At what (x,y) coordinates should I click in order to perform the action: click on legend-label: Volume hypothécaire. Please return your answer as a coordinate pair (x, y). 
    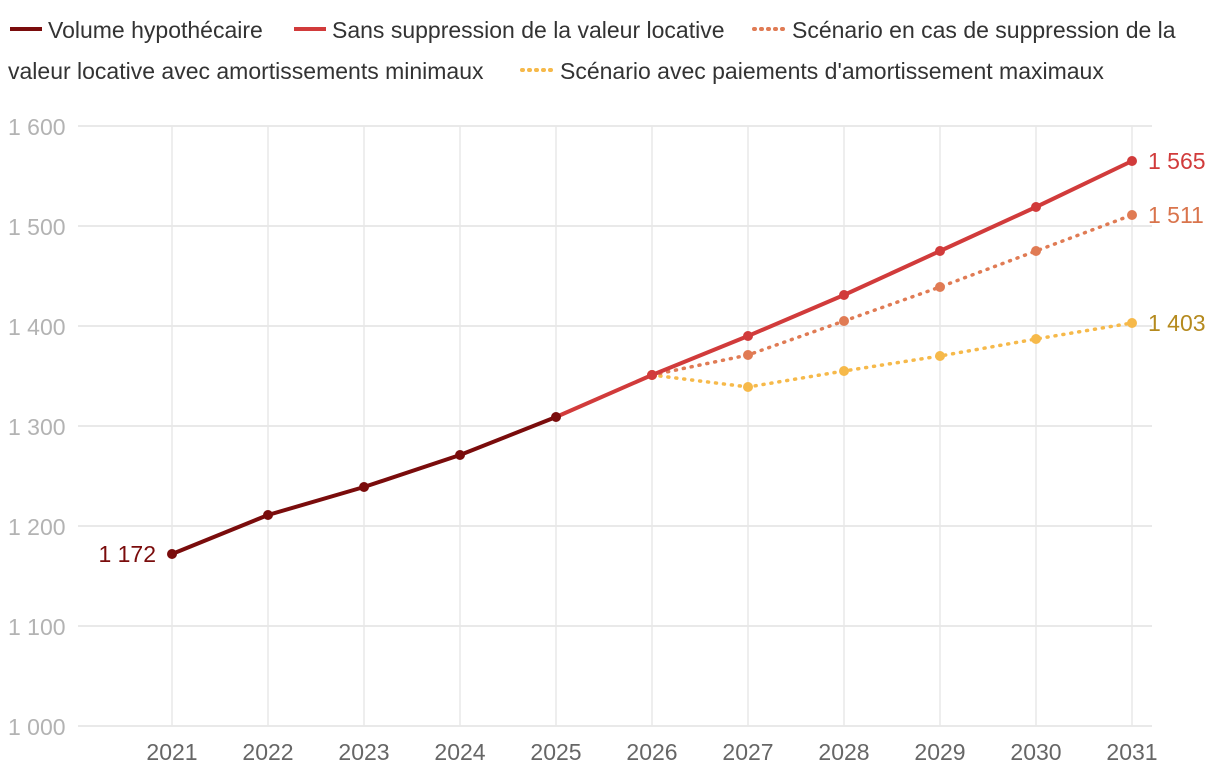
    Looking at the image, I should click on (155, 30).